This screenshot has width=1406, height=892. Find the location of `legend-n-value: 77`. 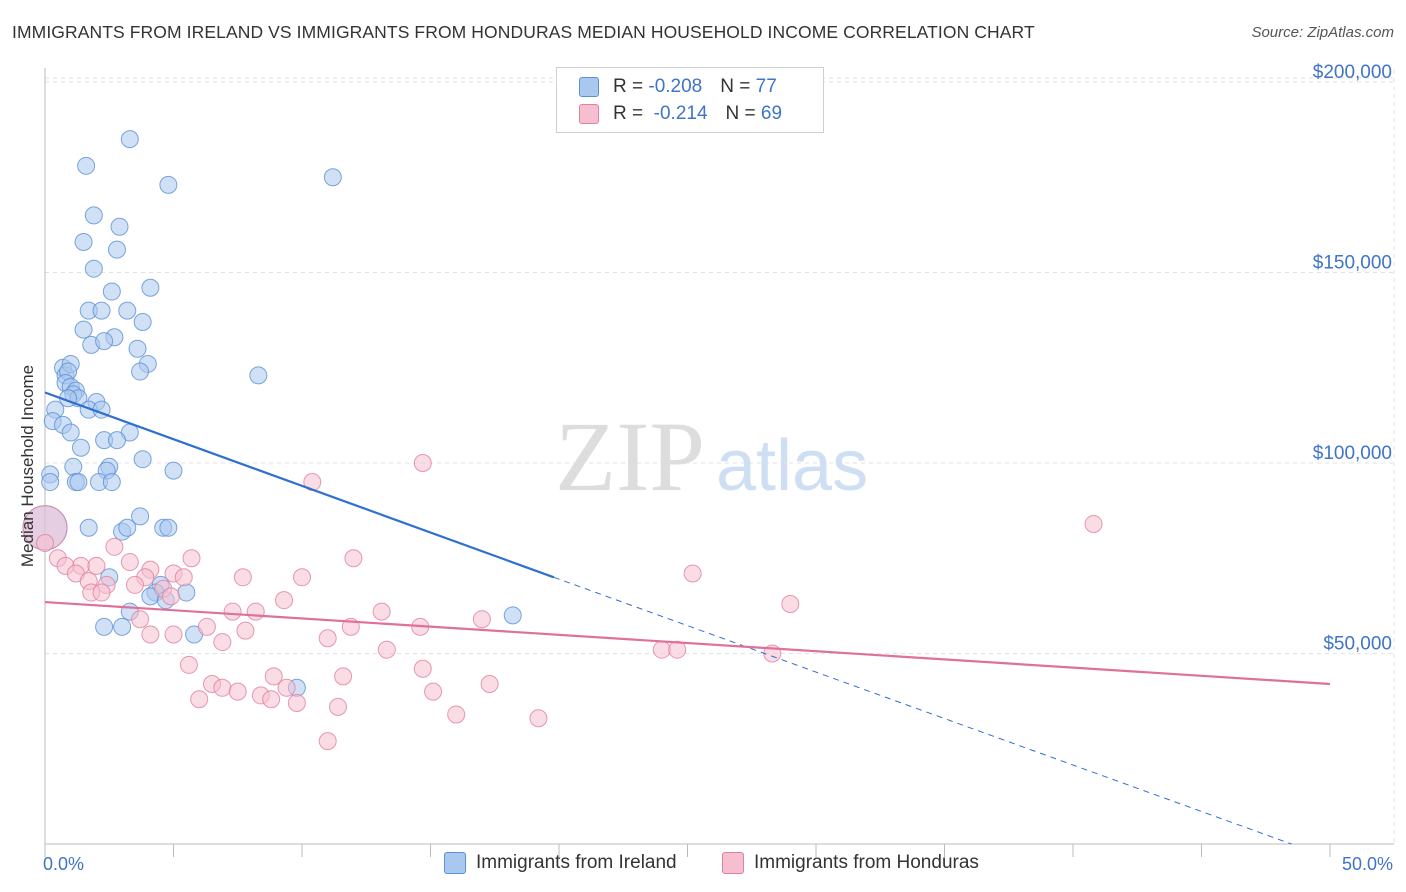

legend-n-value: 77 is located at coordinates (766, 86).